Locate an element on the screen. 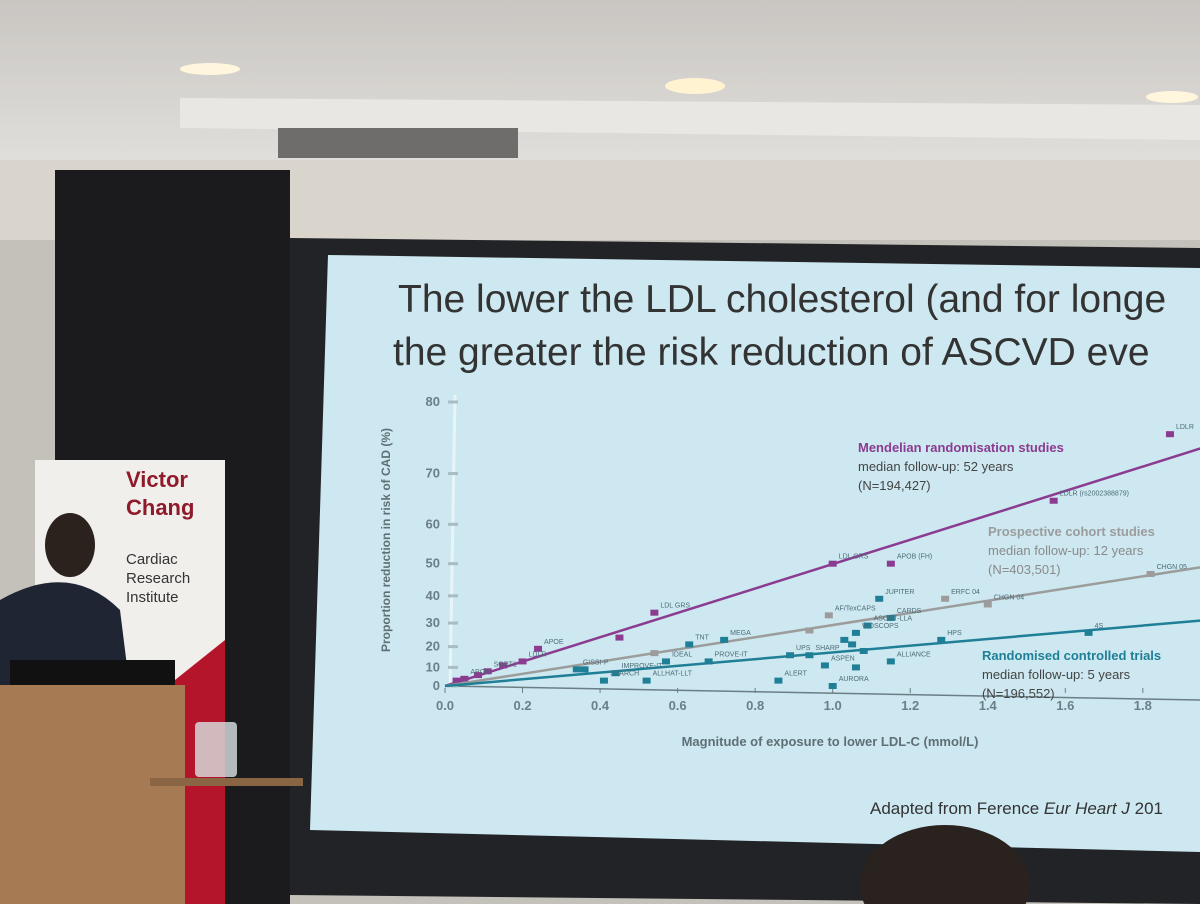  laptop is located at coordinates (92, 672).